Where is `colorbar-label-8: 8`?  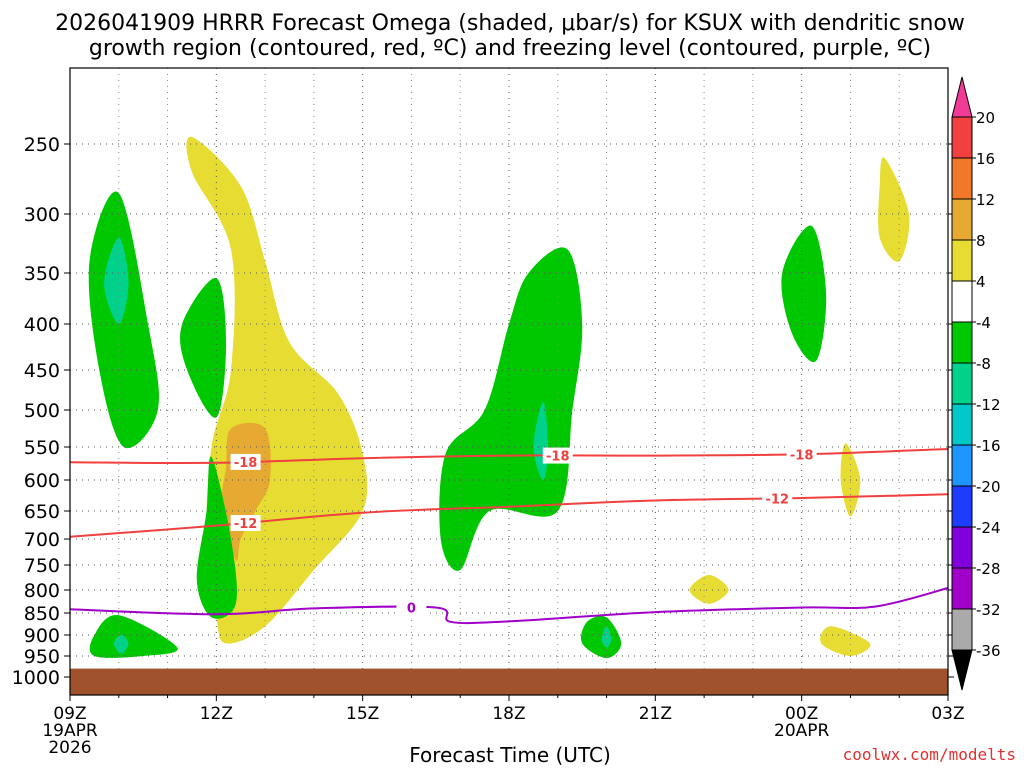 colorbar-label-8: 8 is located at coordinates (981, 241).